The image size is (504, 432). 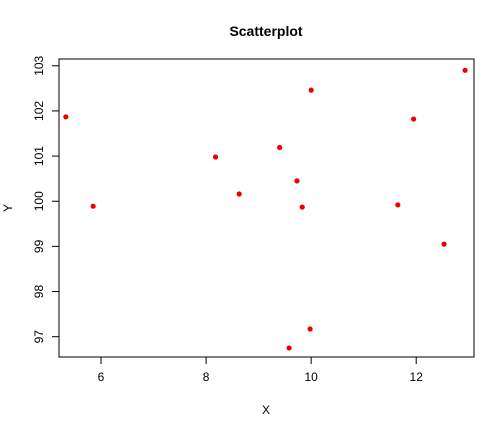 I want to click on y-tick-label: 97, so click(x=39, y=337).